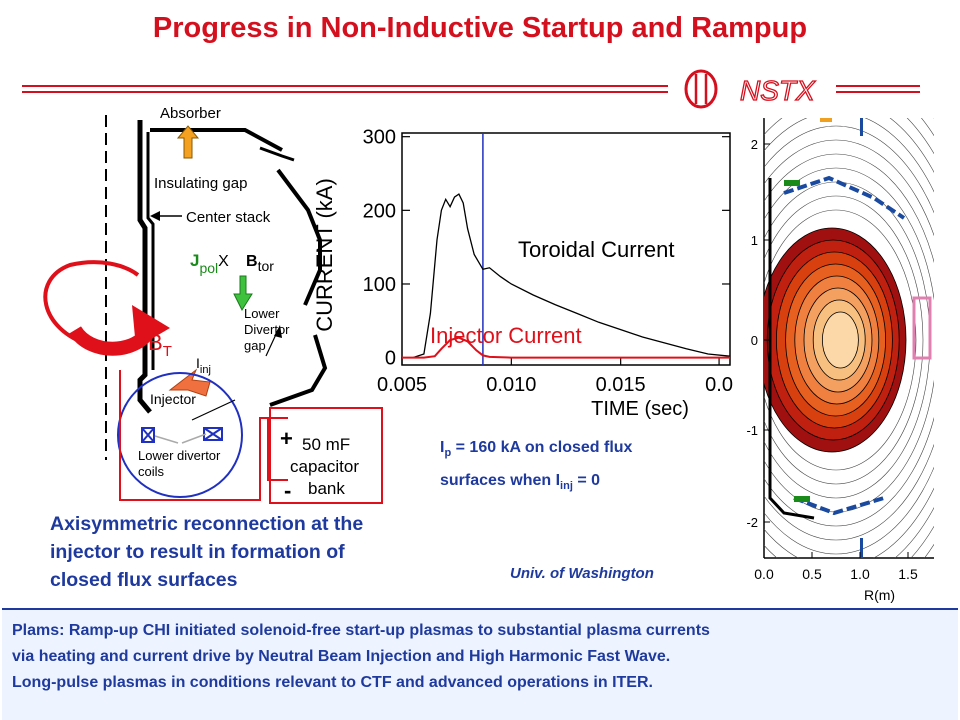  I want to click on equilibrium-xlabel: R(m), so click(879, 595).